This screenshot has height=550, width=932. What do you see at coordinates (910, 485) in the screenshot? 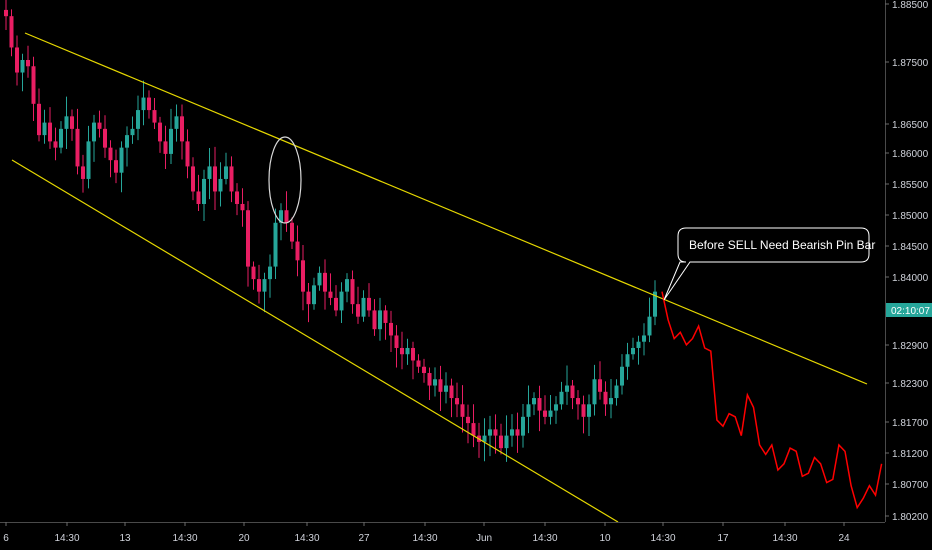
I see `price-tick-label: 1.80700` at bounding box center [910, 485].